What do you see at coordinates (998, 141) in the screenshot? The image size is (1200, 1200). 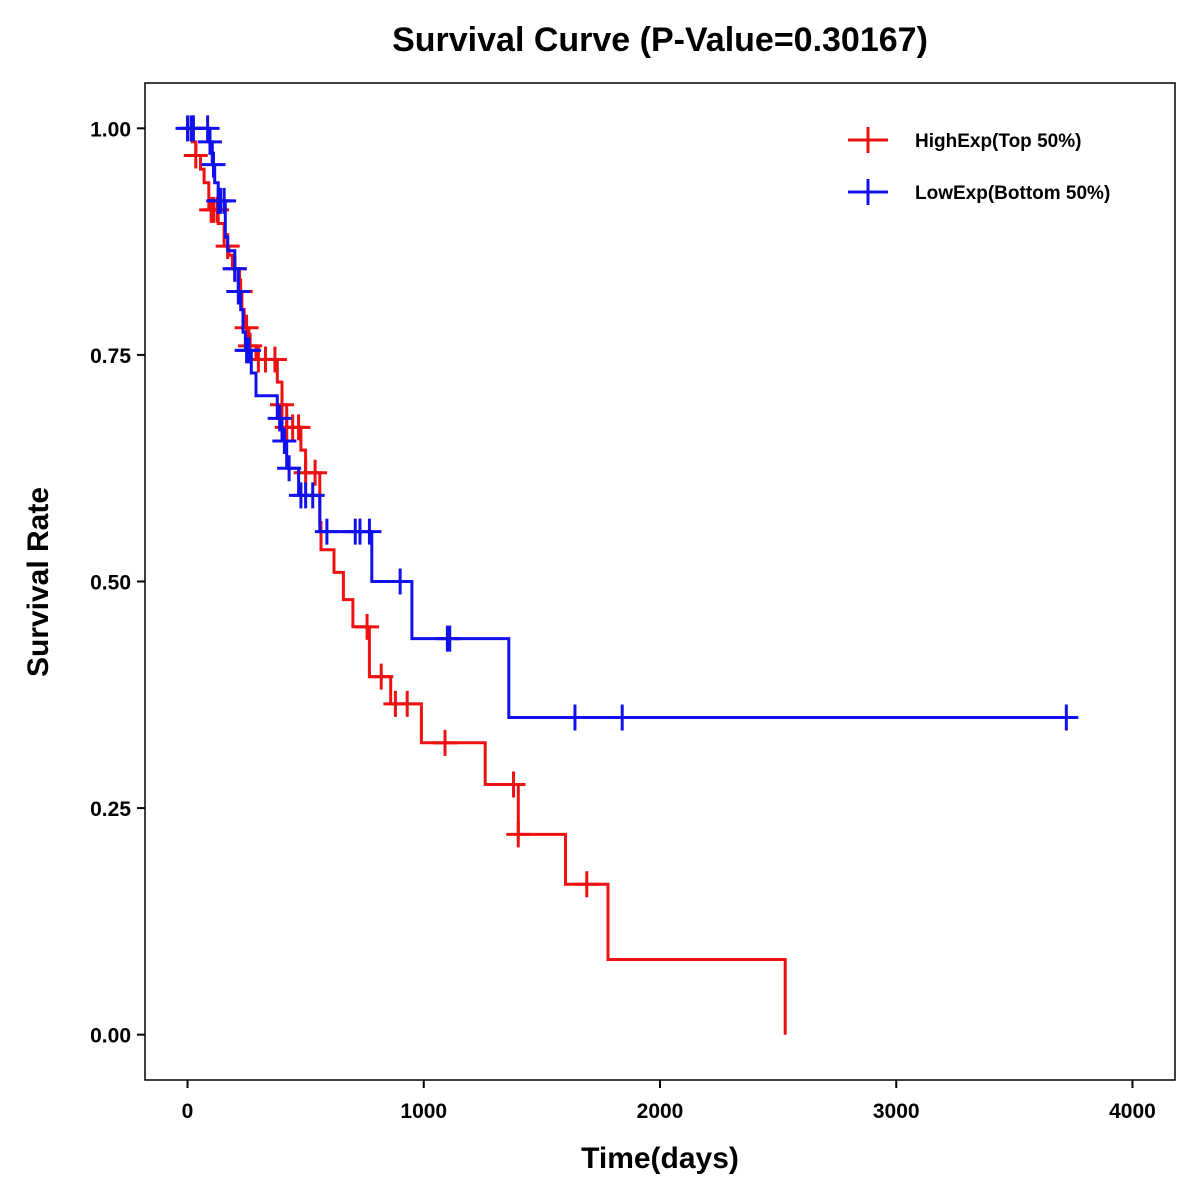 I see `legend-label-0: HighExp(Top 50%)` at bounding box center [998, 141].